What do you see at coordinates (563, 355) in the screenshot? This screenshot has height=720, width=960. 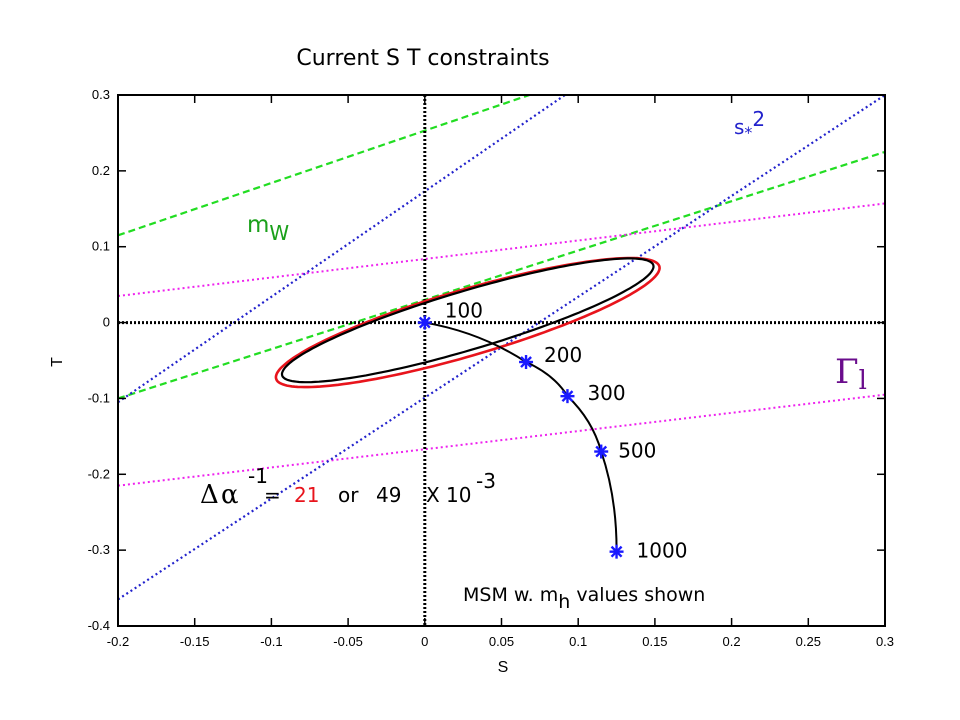 I see `msm-label-200: 200` at bounding box center [563, 355].